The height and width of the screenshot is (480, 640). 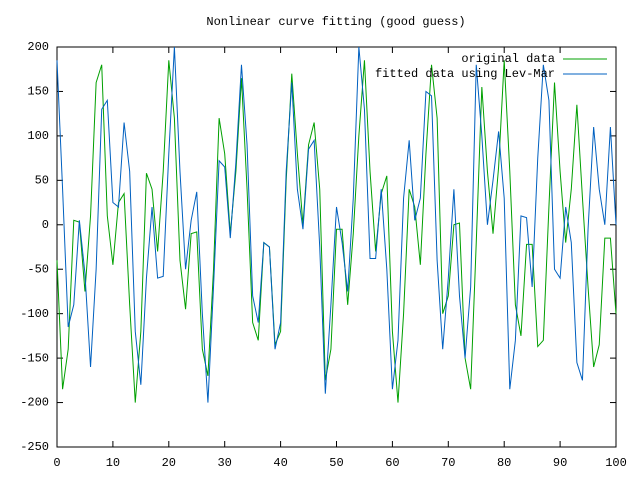 I want to click on y-tick-label: -200, so click(x=34, y=403).